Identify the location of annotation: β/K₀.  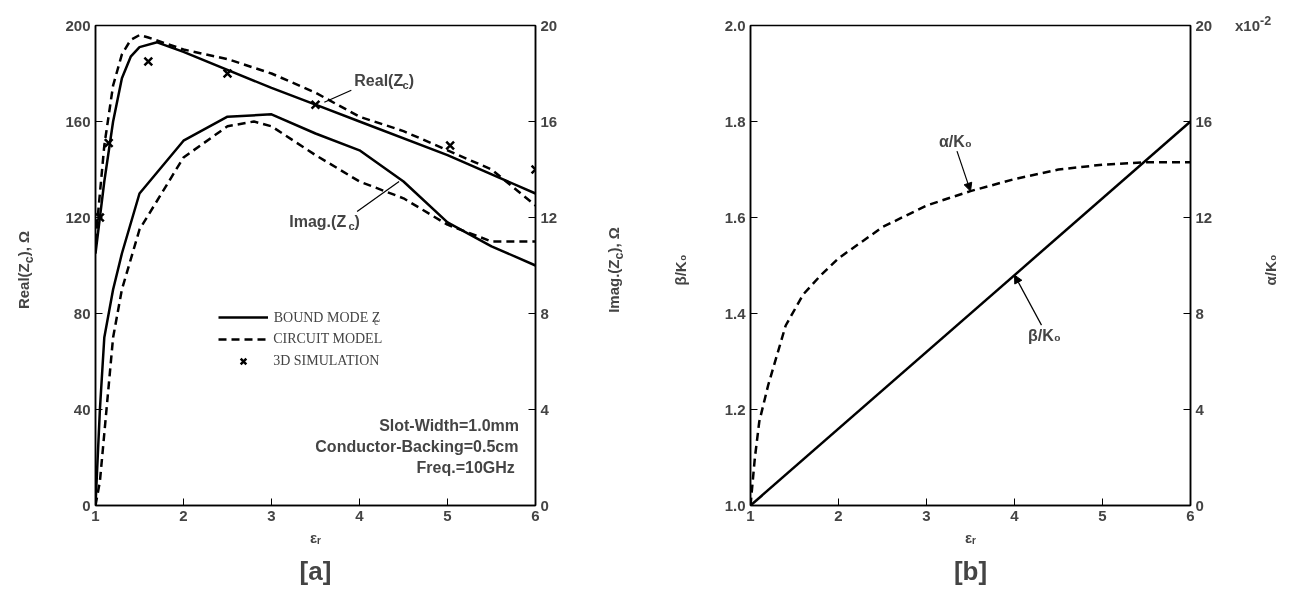
(1044, 335).